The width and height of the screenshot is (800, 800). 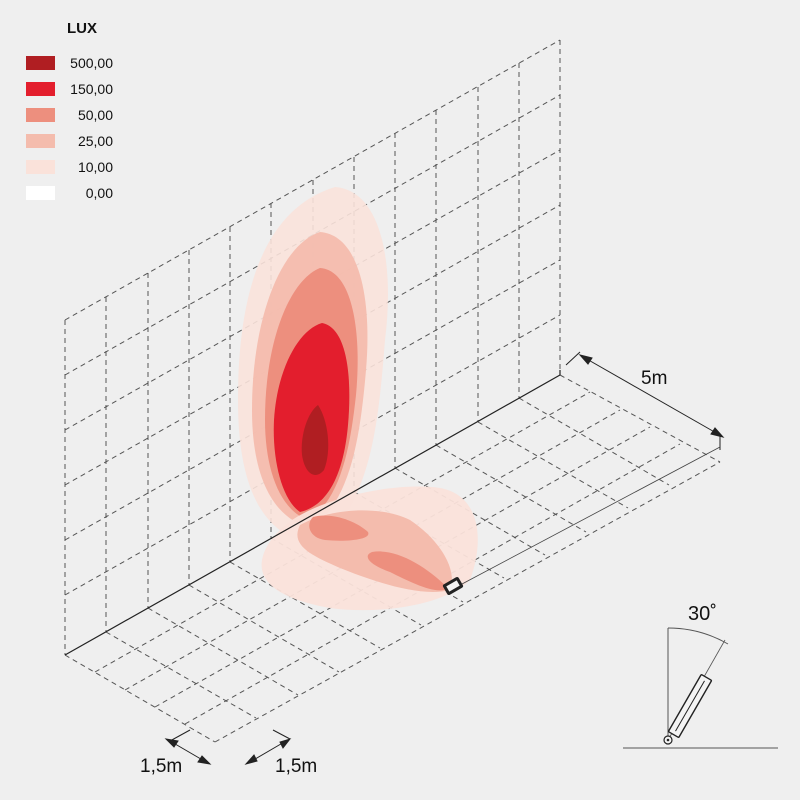 I want to click on depth-dimension-label: 5m, so click(x=654, y=379).